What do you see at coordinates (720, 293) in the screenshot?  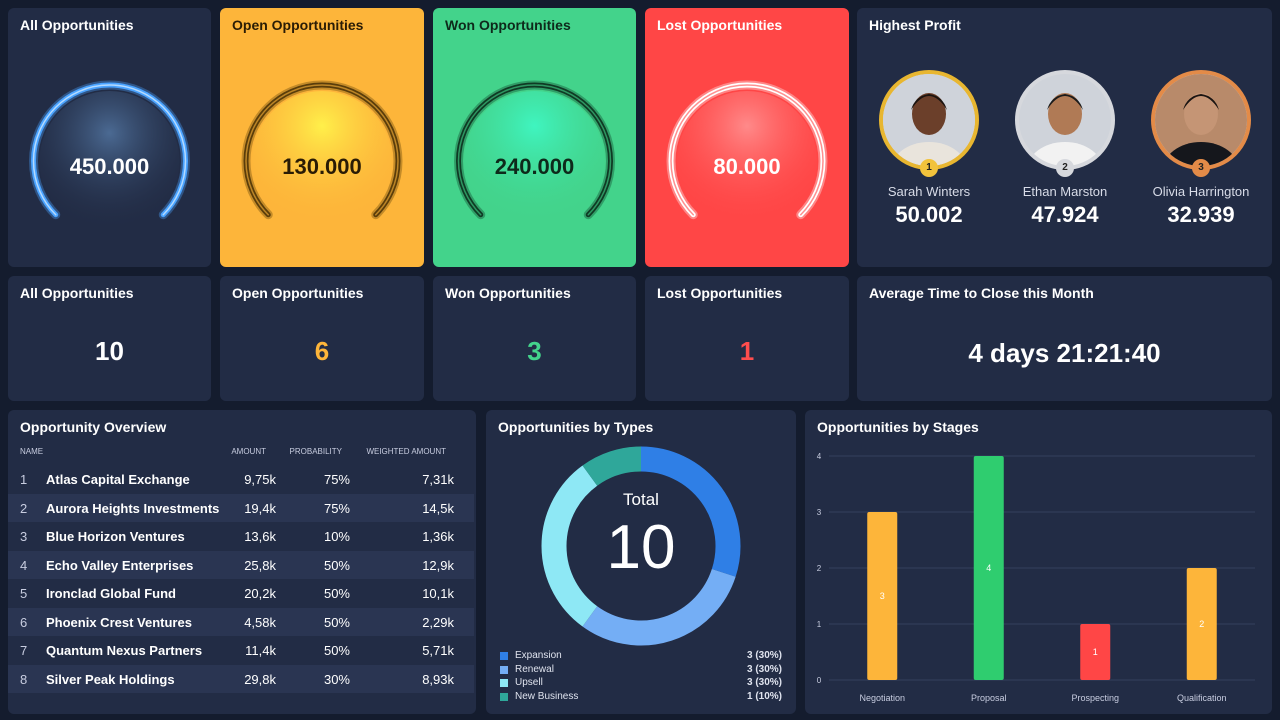 I see `count-title: Lost Opportunities` at bounding box center [720, 293].